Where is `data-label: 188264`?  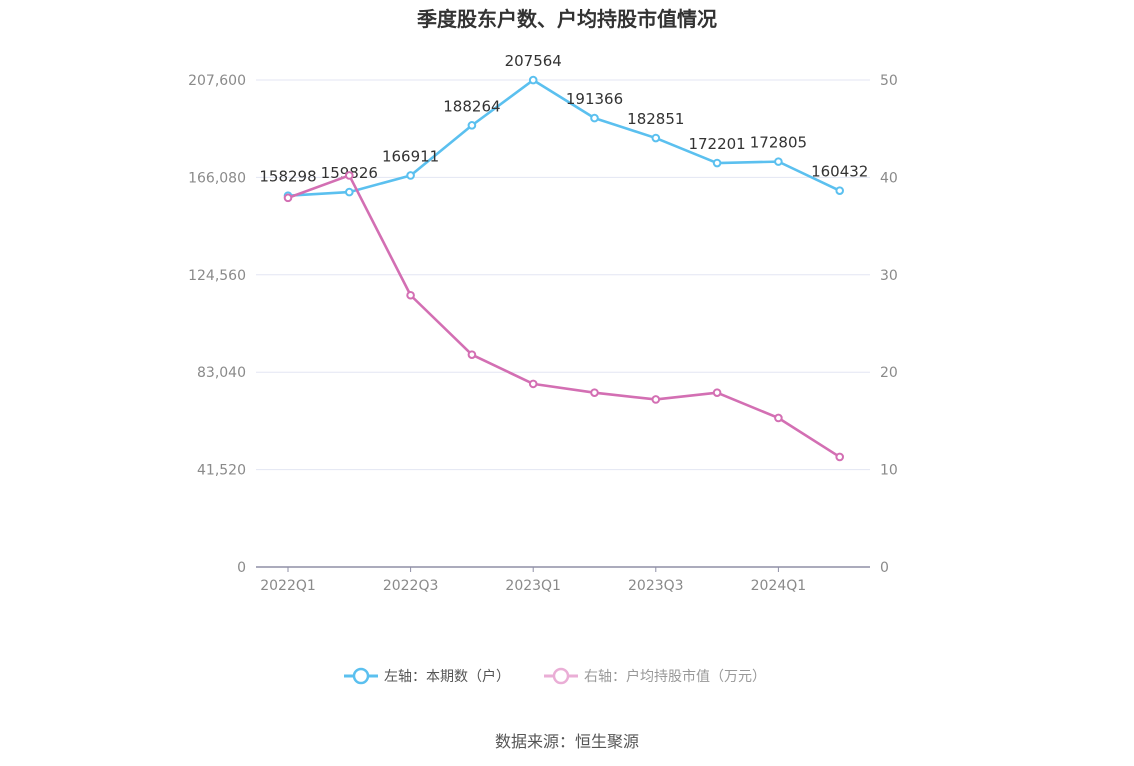
data-label: 188264 is located at coordinates (471, 106).